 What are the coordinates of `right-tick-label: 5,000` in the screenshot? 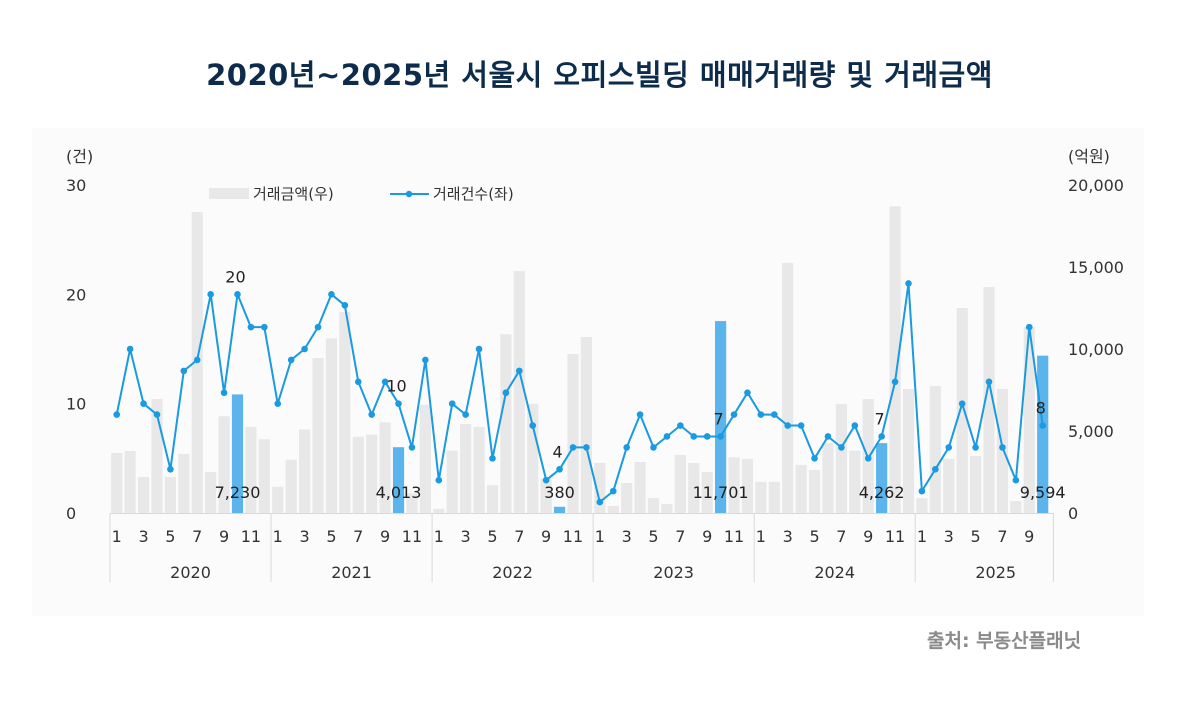 It's located at (1091, 431).